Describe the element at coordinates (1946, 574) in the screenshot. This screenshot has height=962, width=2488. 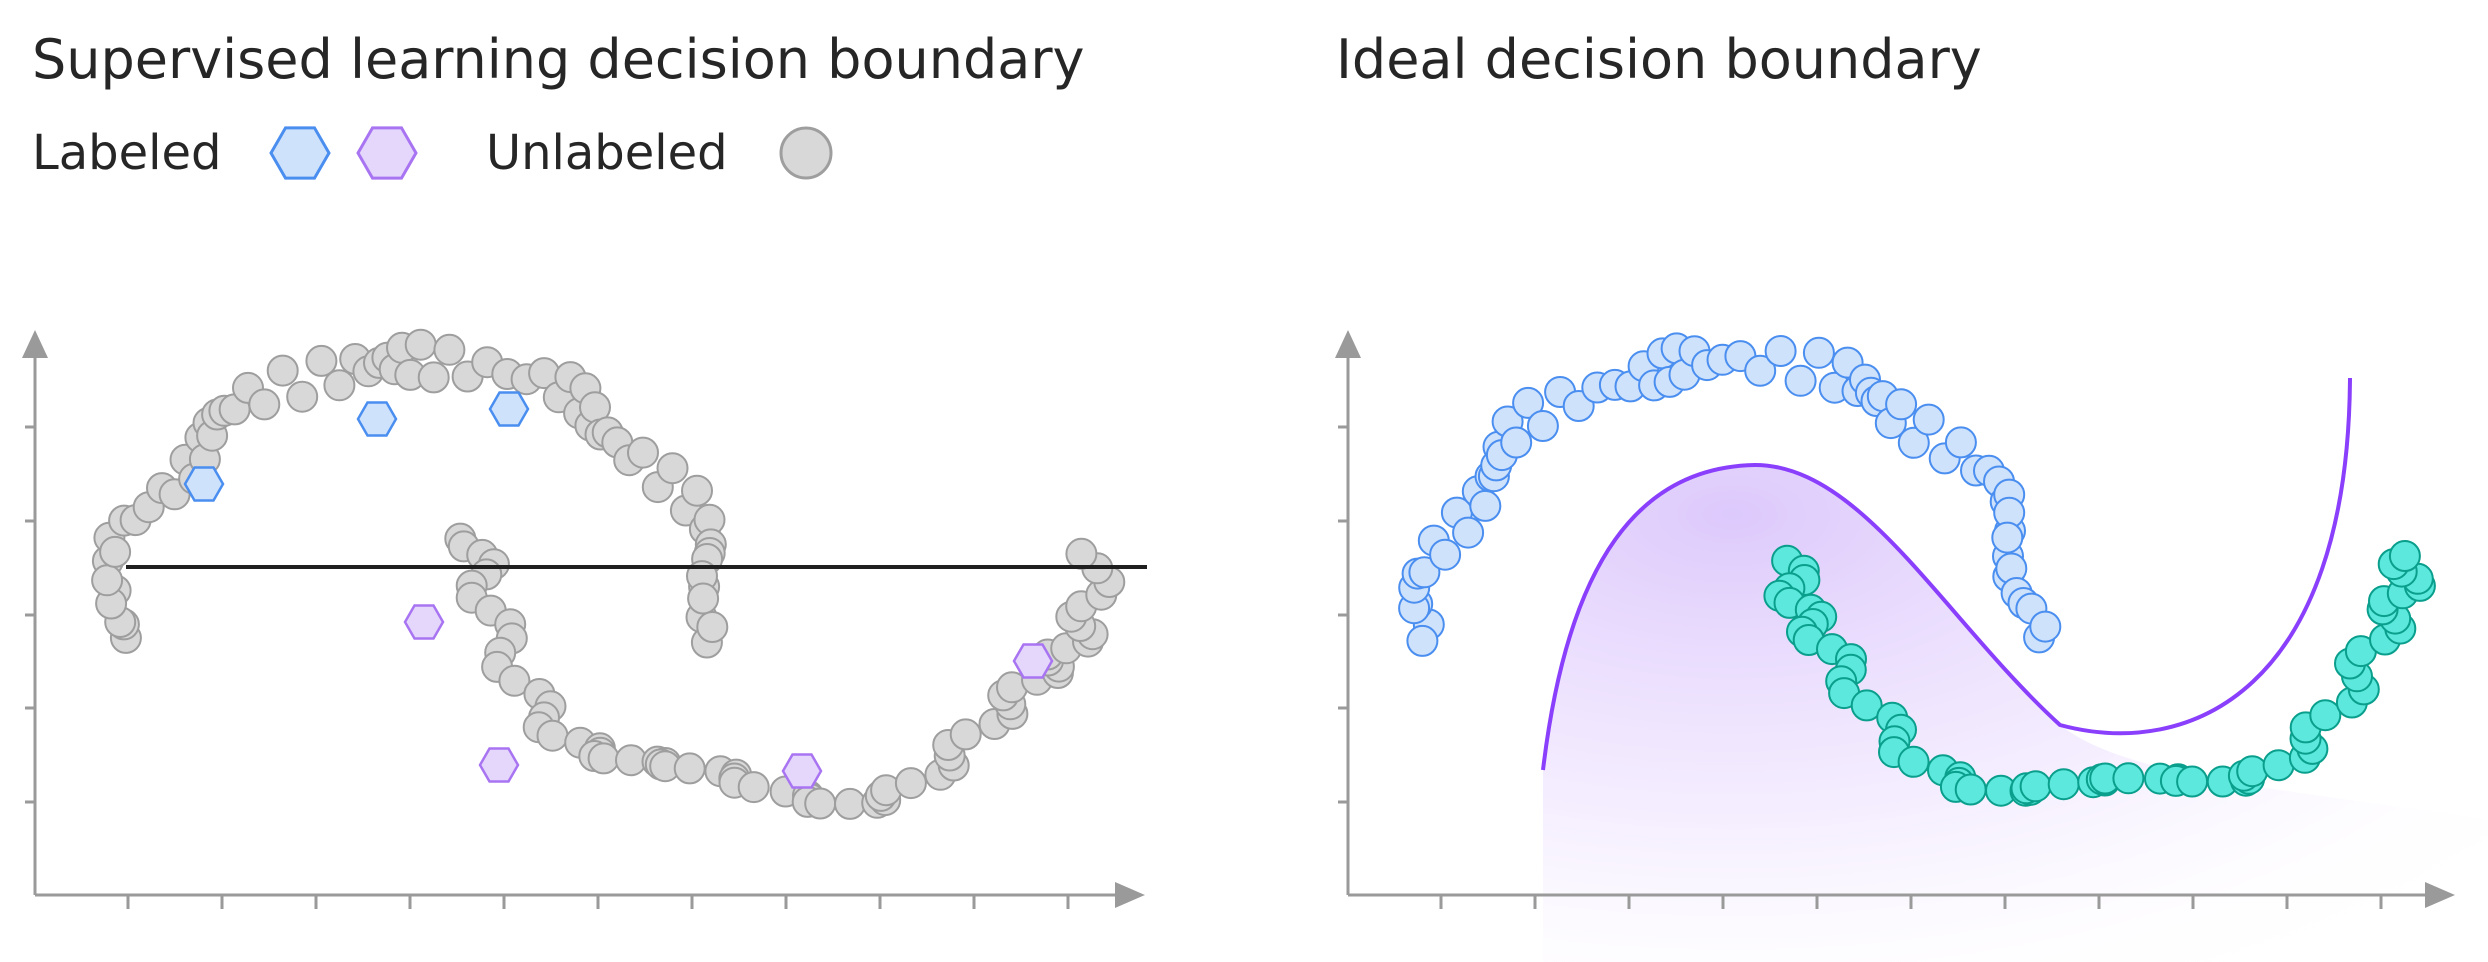
I see `ideal-decision-boundary` at that location.